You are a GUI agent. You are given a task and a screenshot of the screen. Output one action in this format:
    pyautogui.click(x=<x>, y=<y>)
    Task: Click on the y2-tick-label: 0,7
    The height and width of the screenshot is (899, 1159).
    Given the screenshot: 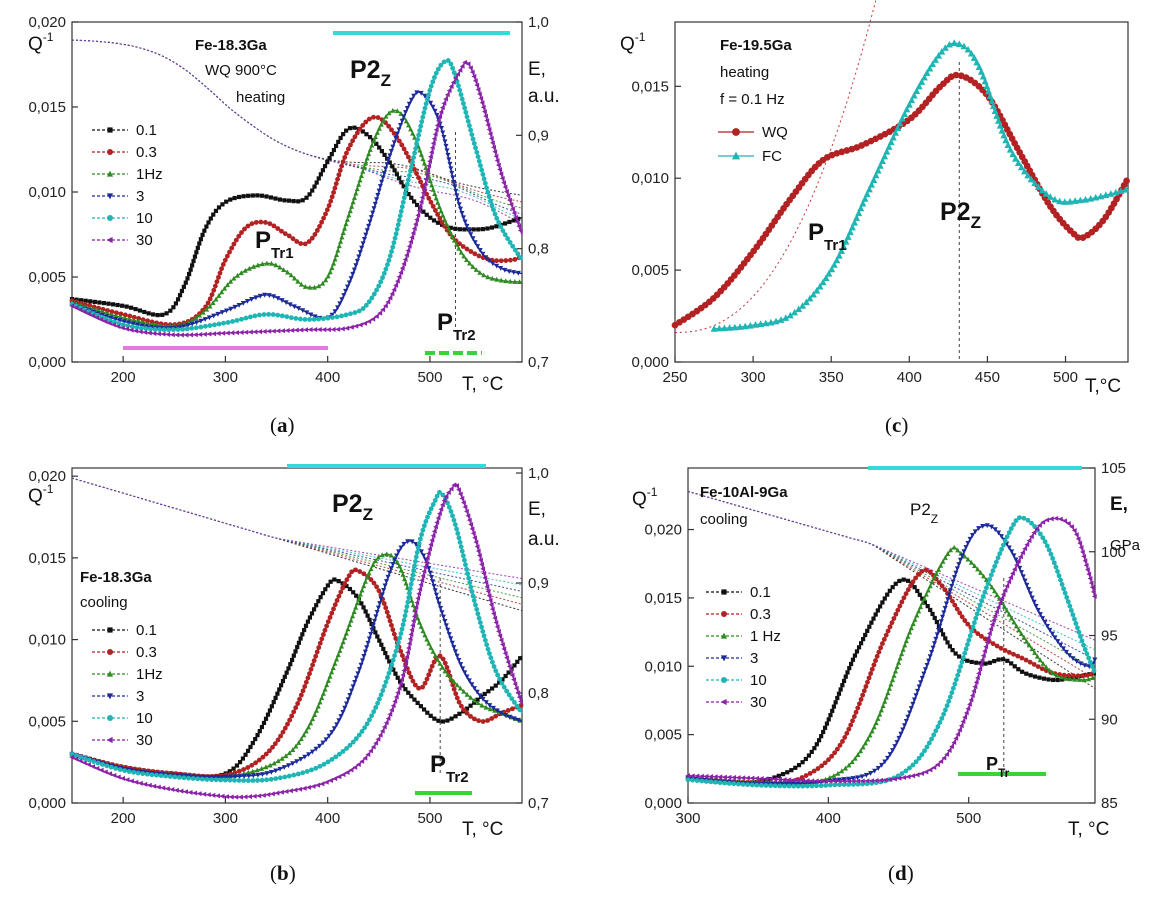 What is the action you would take?
    pyautogui.click(x=538, y=803)
    